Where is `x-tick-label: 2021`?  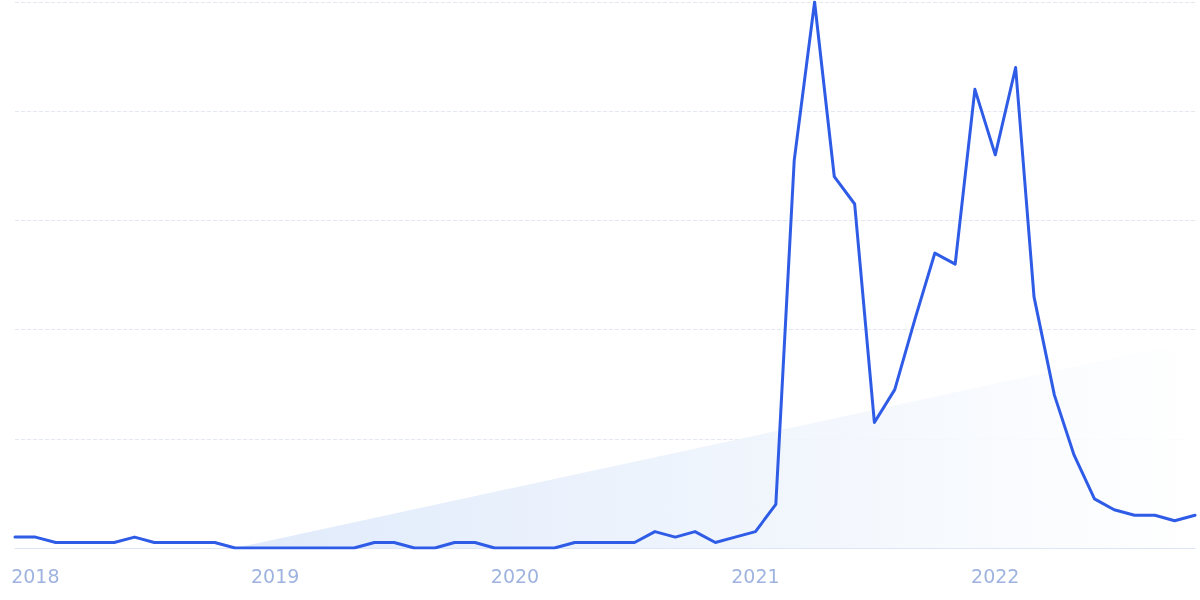 x-tick-label: 2021 is located at coordinates (755, 575).